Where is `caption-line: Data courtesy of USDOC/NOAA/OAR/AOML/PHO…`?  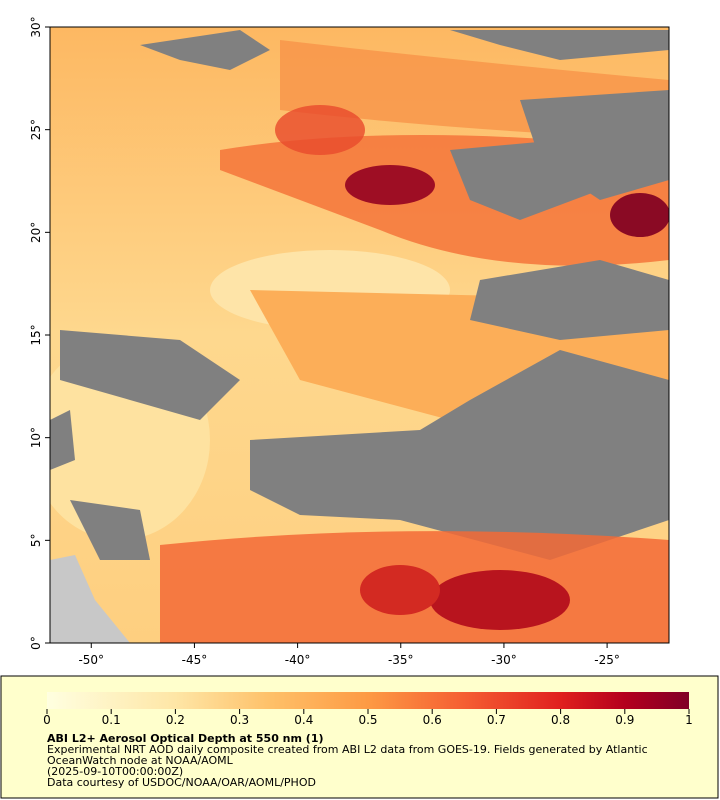 caption-line: Data courtesy of USDOC/NOAA/OAR/AOML/PHO… is located at coordinates (181, 782).